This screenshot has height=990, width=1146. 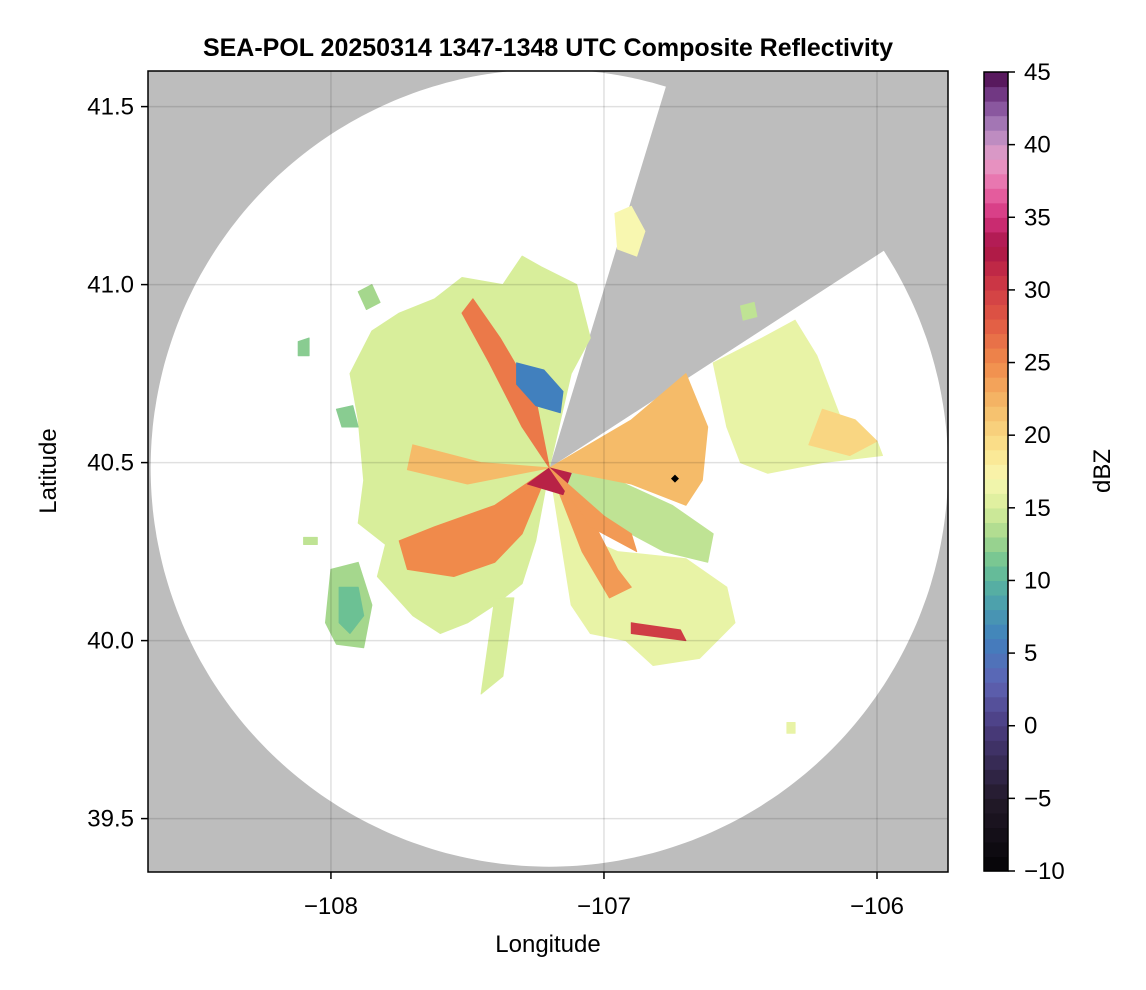 What do you see at coordinates (1030, 726) in the screenshot?
I see `colorbar-tick-label: 0` at bounding box center [1030, 726].